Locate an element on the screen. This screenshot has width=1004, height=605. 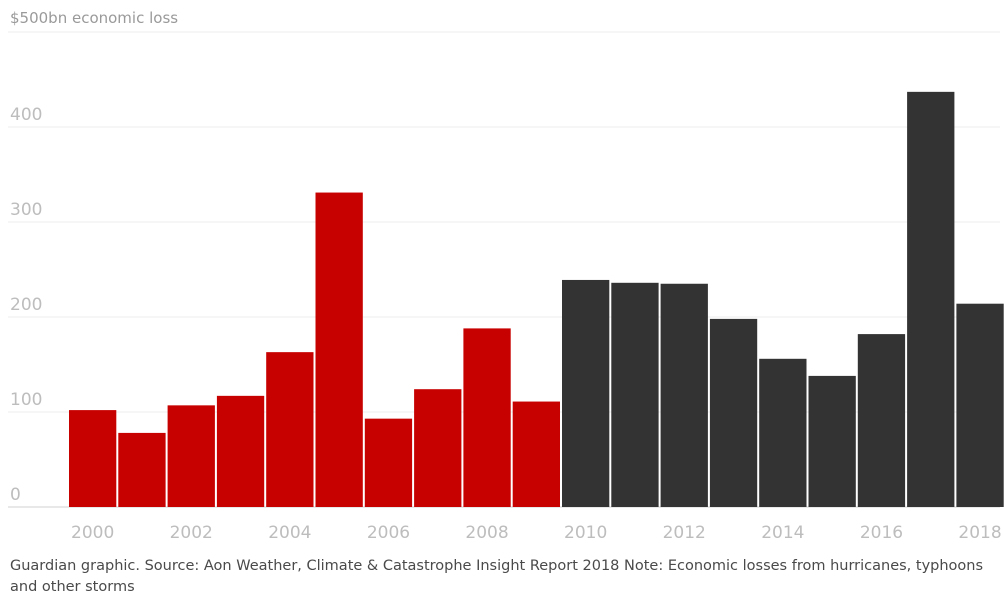
bar-2014 is located at coordinates (783, 432).